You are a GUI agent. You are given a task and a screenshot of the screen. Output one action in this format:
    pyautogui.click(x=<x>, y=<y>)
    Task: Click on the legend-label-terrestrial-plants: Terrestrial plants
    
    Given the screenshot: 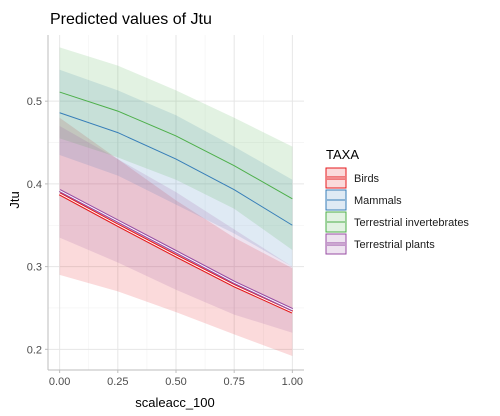 What is the action you would take?
    pyautogui.click(x=394, y=245)
    